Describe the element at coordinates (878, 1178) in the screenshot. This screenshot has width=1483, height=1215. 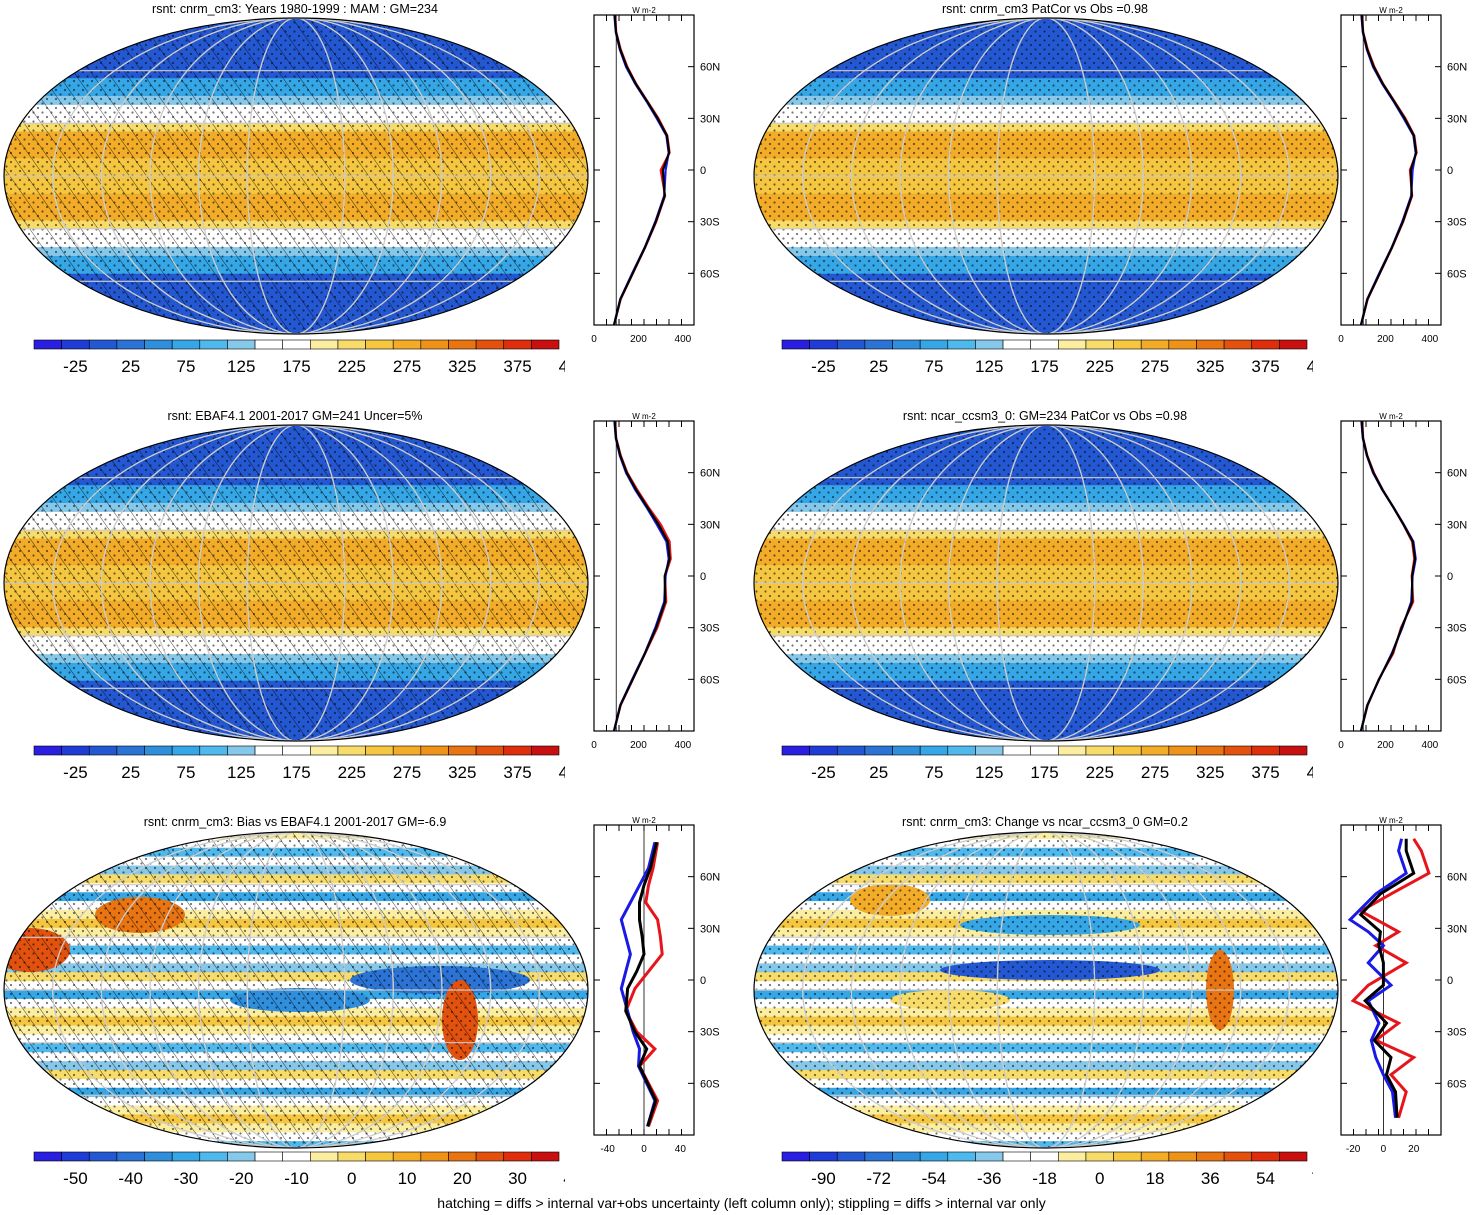
I see `colorbar-label: -72` at that location.